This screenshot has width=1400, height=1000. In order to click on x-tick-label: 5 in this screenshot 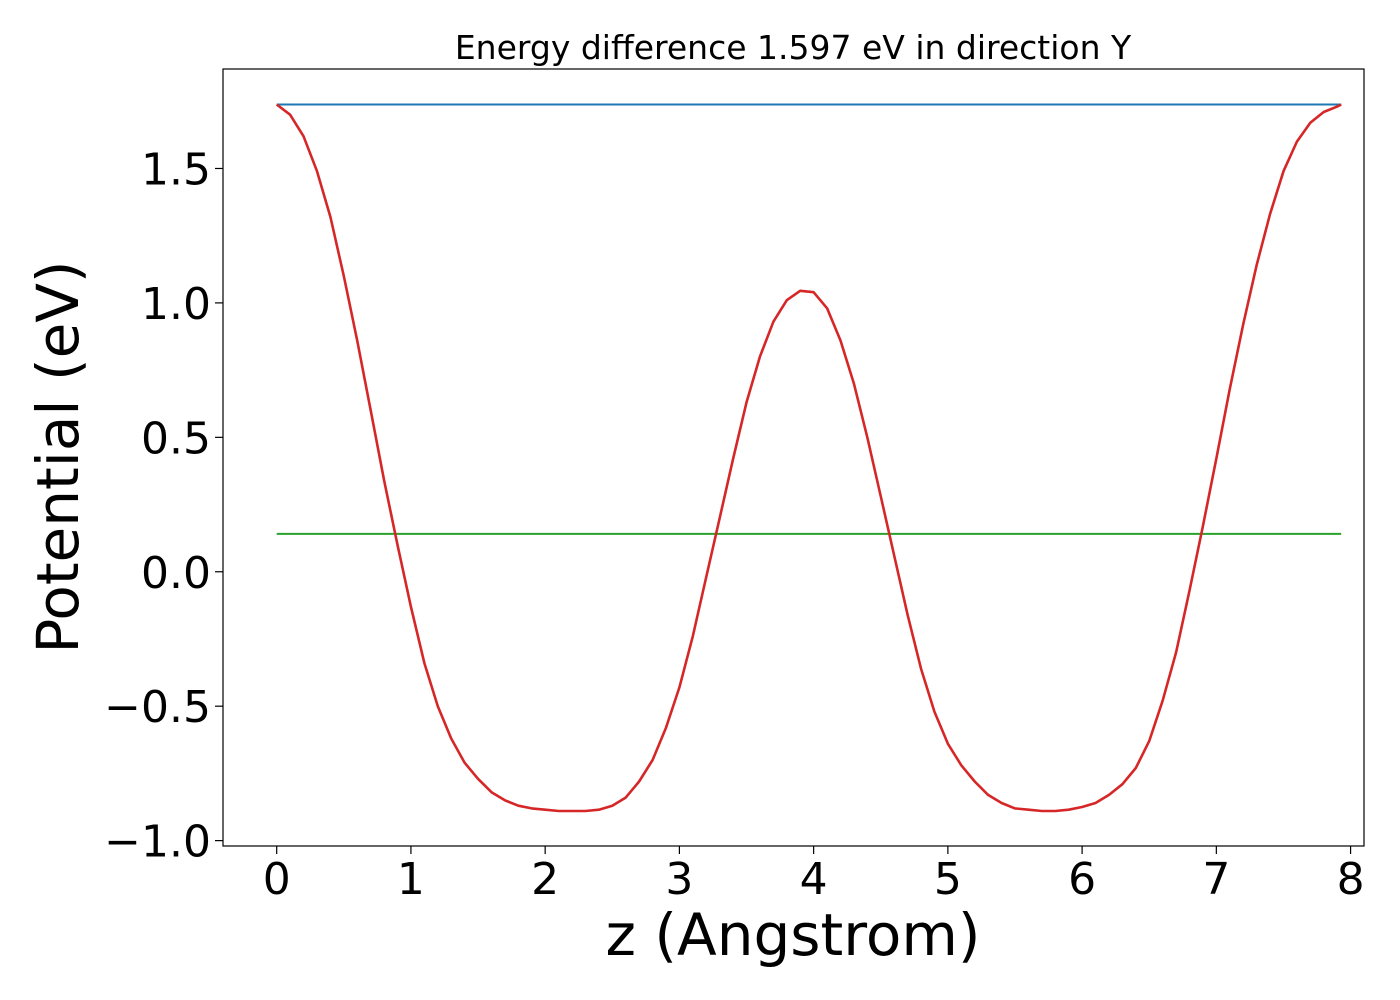, I will do `click(948, 879)`.